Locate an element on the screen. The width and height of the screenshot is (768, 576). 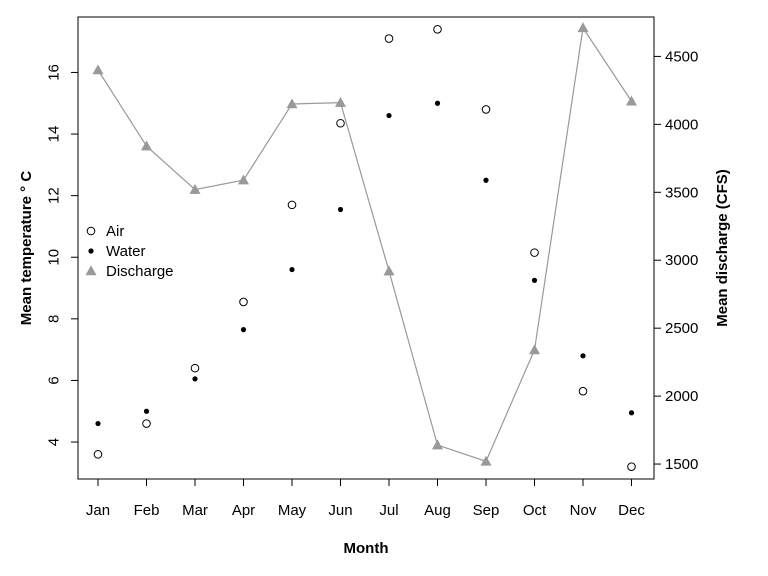
x-tick-label: Apr is located at coordinates (243, 510).